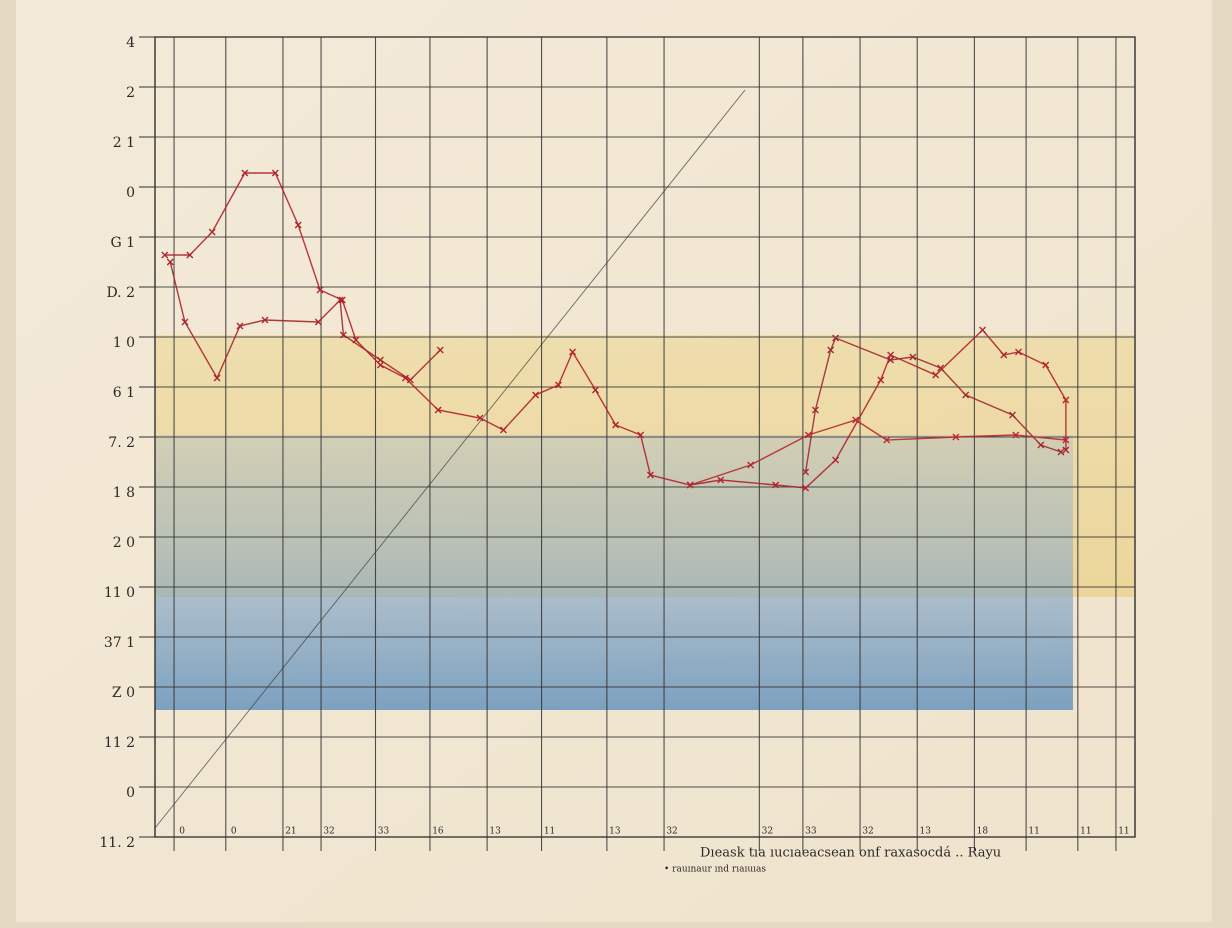  I want to click on y-tick-label: 2 0, so click(124, 543).